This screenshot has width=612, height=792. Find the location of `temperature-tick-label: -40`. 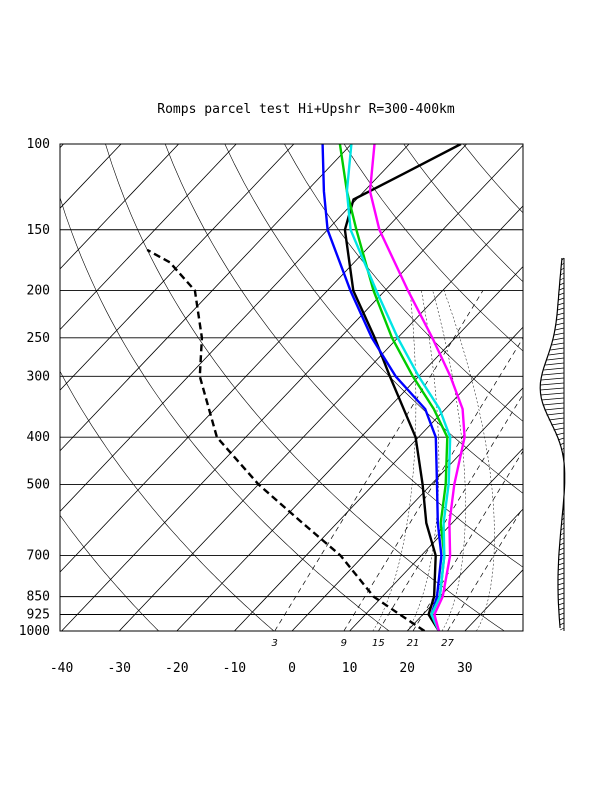

temperature-tick-label: -40 is located at coordinates (61, 668).